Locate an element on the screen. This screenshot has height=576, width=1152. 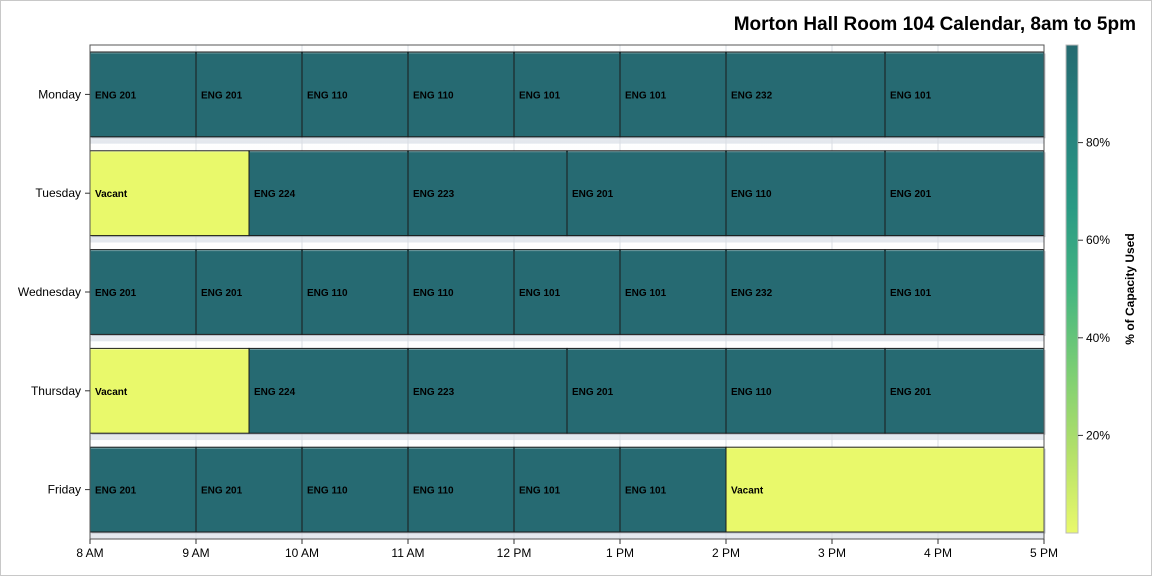
y-tick-label: Monday is located at coordinates (59, 94).